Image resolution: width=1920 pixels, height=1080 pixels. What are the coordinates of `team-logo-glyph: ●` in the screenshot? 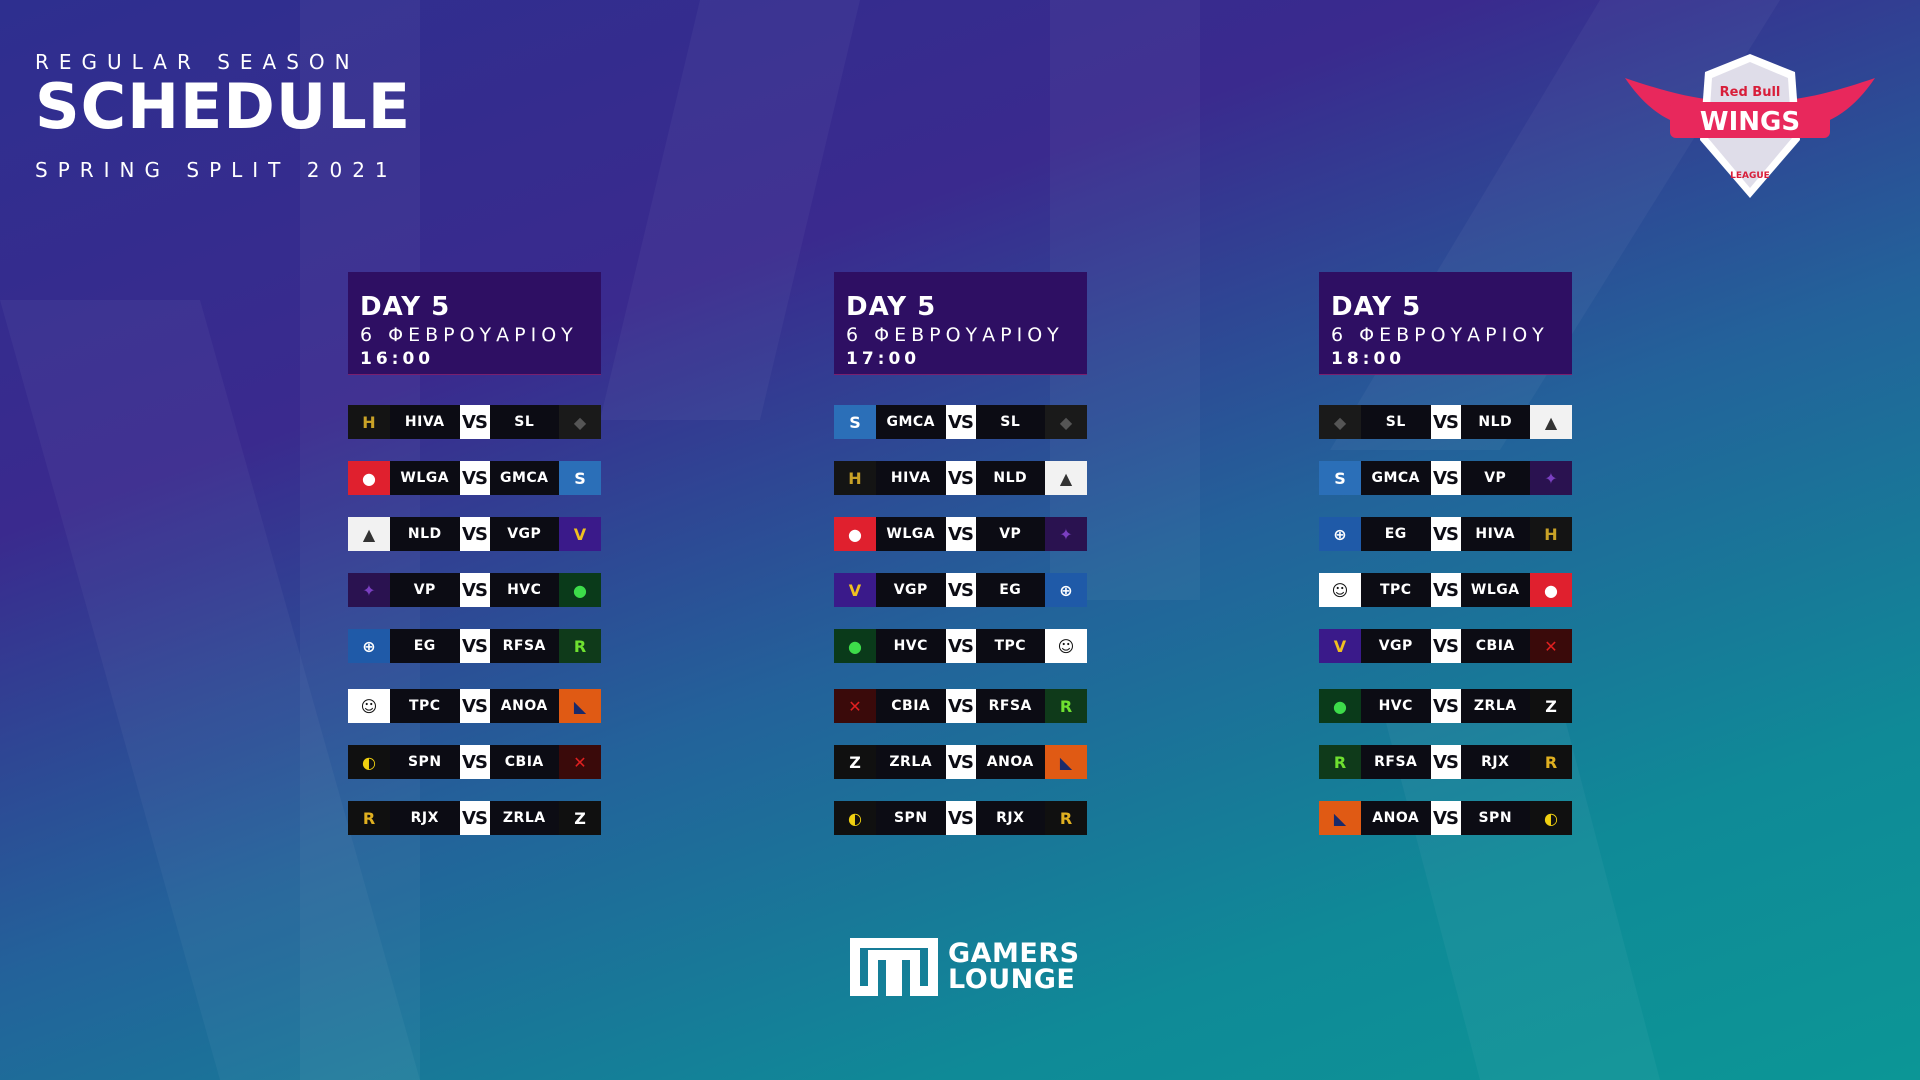 It's located at (369, 478).